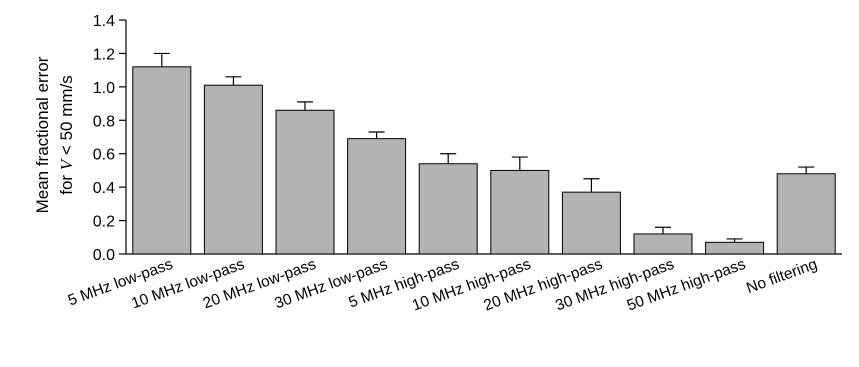 Image resolution: width=859 pixels, height=367 pixels. Describe the element at coordinates (104, 188) in the screenshot. I see `y-tick-label: 0.4` at that location.